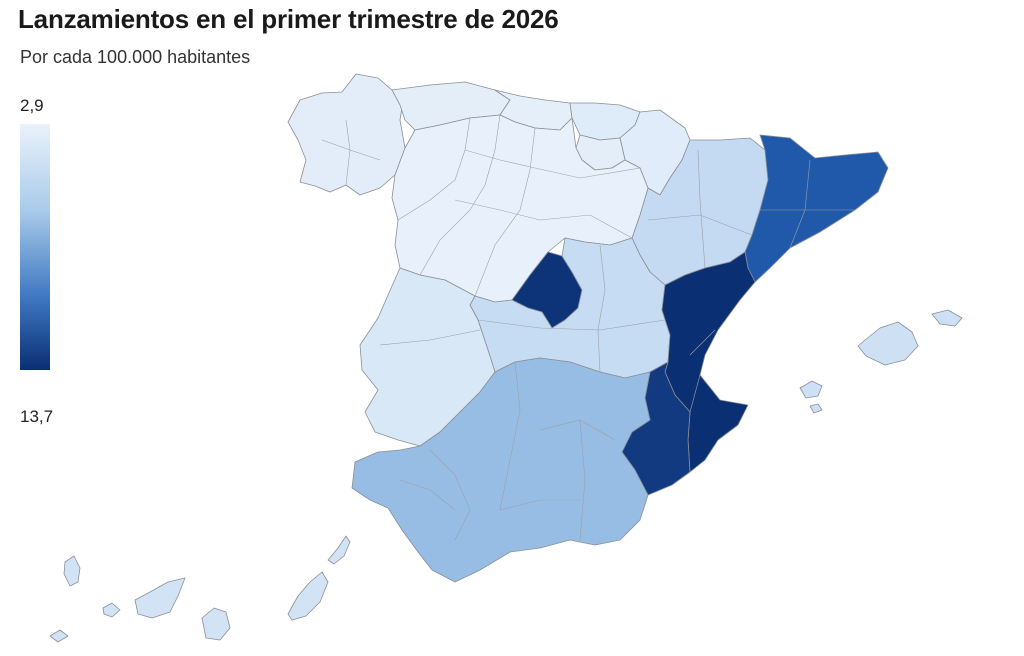 This screenshot has height=656, width=1024. I want to click on region-islas-baleares-mallorca, so click(888, 343).